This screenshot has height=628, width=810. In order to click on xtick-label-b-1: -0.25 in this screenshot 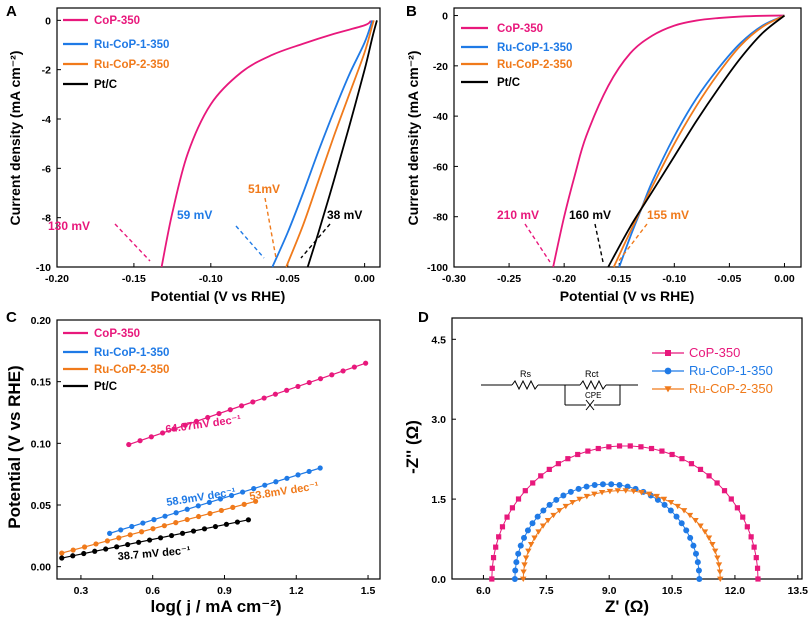, I will do `click(509, 279)`.